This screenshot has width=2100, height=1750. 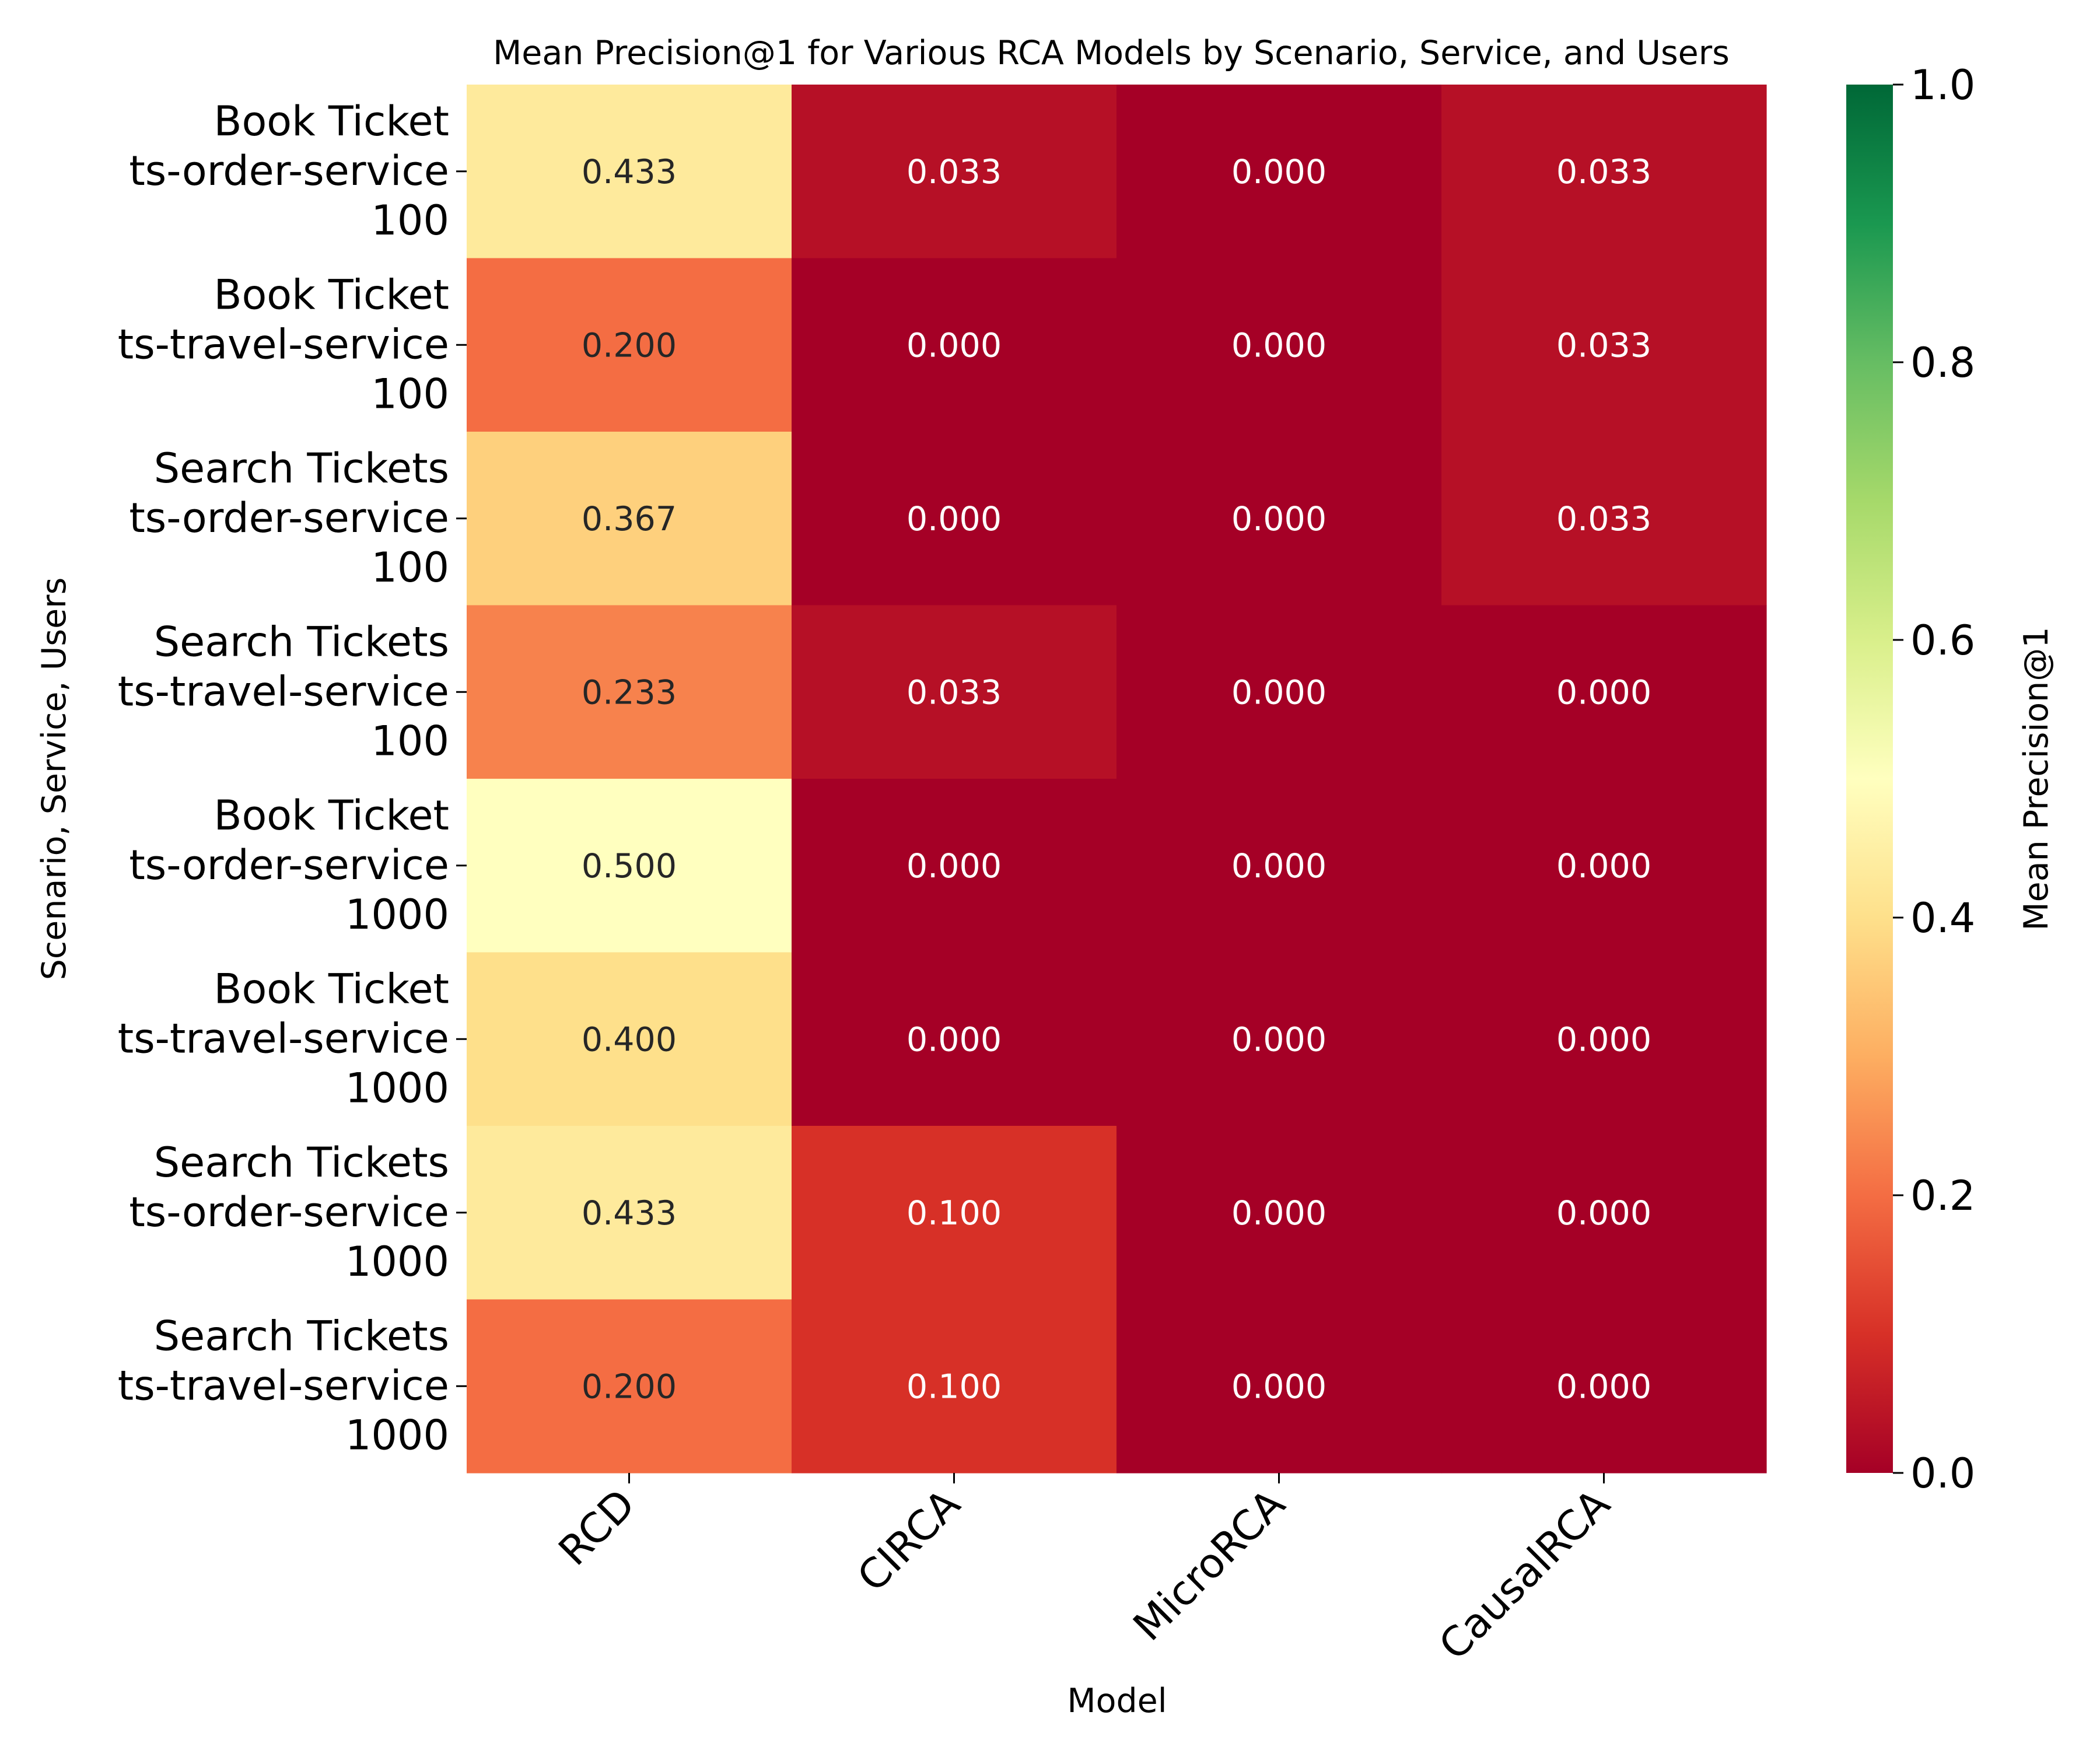 I want to click on colorbar: 0.0 0.2 0.4 0.6 0.8 1.0 Mean Precision@1, so click(x=1951, y=779).